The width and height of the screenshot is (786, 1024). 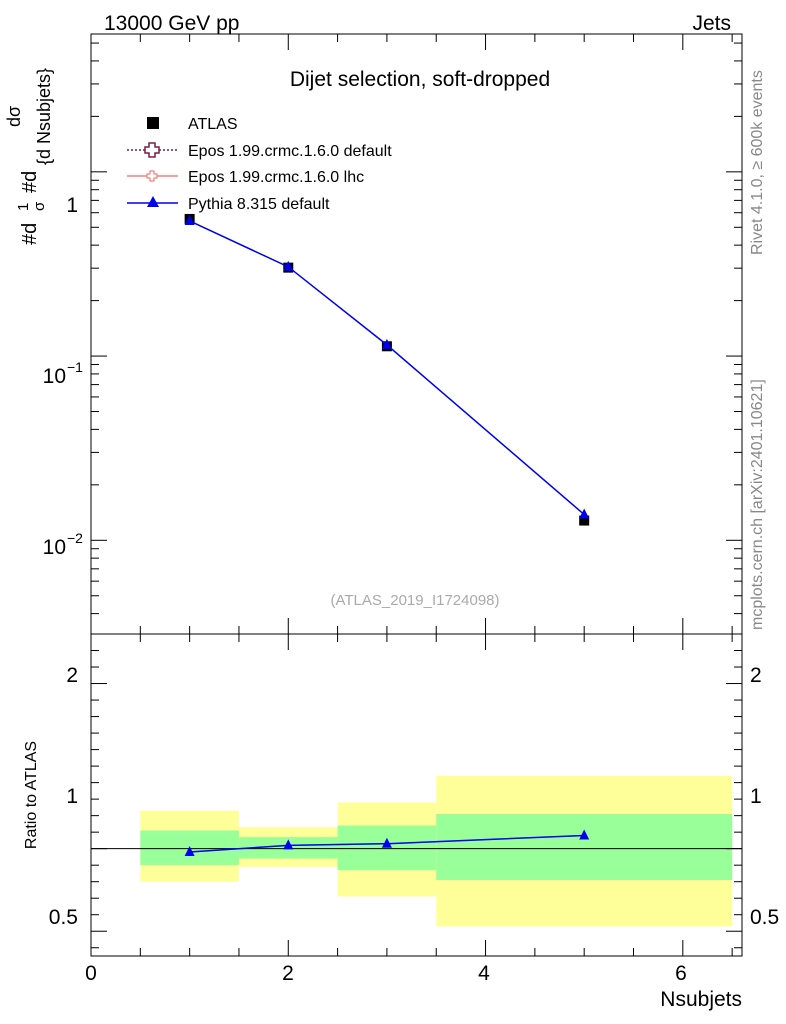 I want to click on main-ytick-0.1-base: 10, so click(x=54, y=376).